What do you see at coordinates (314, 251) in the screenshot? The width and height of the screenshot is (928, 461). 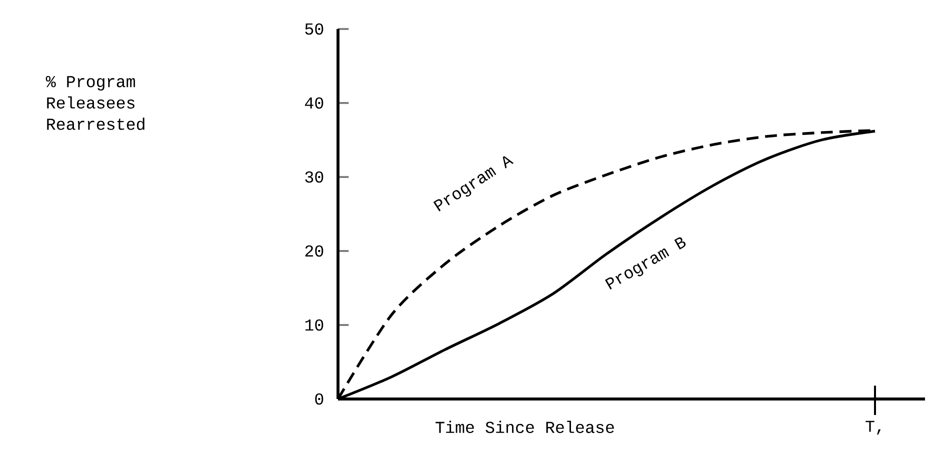 I see `y-tick-label: 20` at bounding box center [314, 251].